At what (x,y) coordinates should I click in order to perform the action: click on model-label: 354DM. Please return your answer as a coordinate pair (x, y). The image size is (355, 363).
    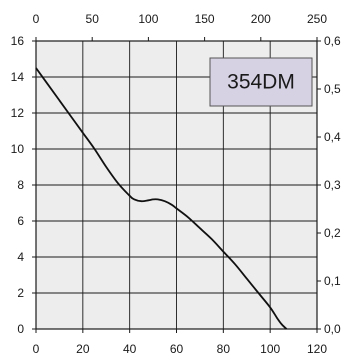
    Looking at the image, I should click on (261, 82).